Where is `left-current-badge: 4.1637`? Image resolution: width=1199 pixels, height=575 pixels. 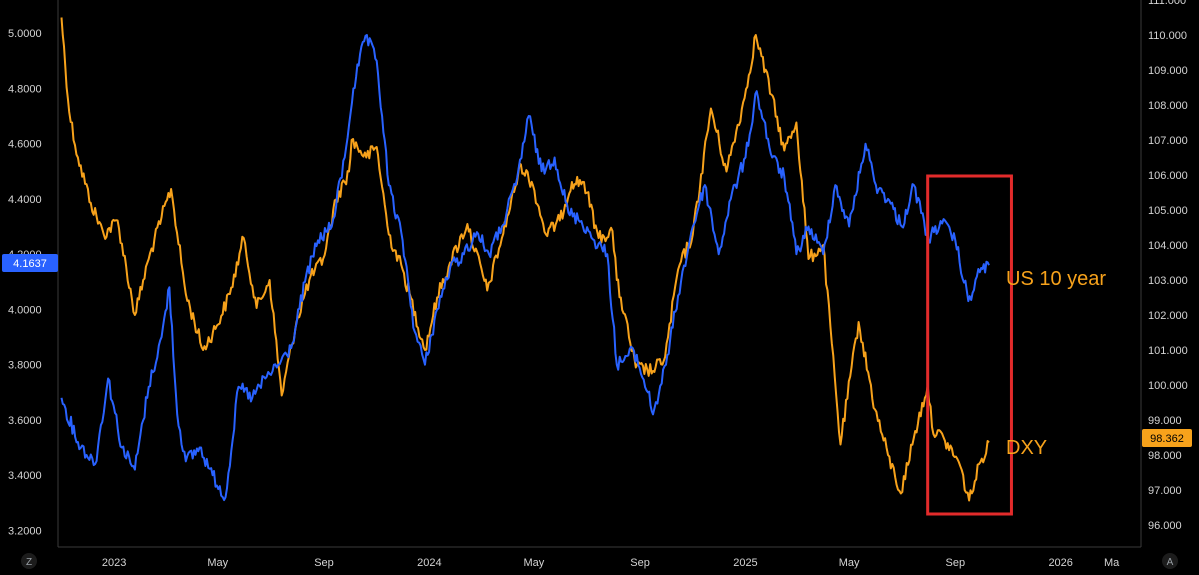 left-current-badge: 4.1637 is located at coordinates (30, 263).